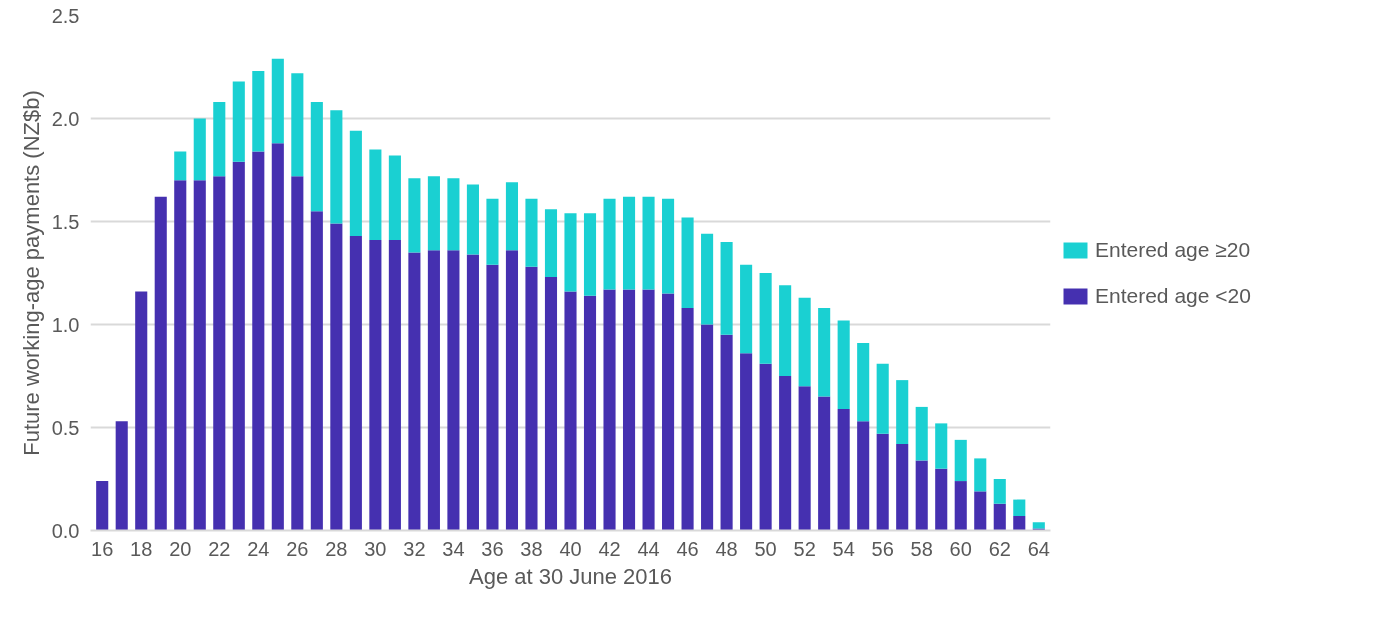 Image resolution: width=1380 pixels, height=637 pixels. I want to click on y-tick-label: 2.5, so click(65, 15).